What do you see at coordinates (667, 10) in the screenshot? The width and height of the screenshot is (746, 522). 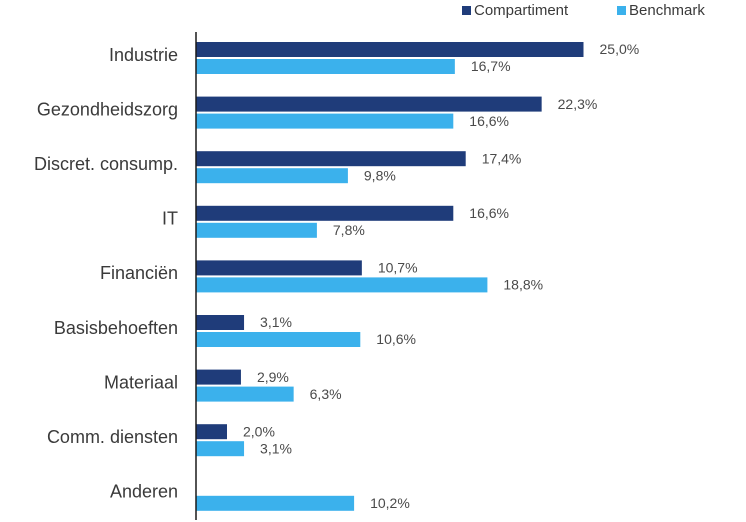 I see `legend-label-benchmark: Benchmark` at bounding box center [667, 10].